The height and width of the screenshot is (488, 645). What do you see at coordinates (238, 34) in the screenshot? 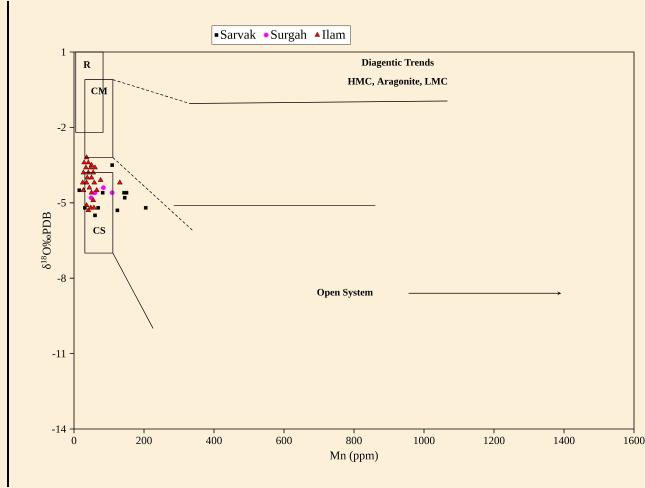
I see `legend-label: Sarvak` at bounding box center [238, 34].